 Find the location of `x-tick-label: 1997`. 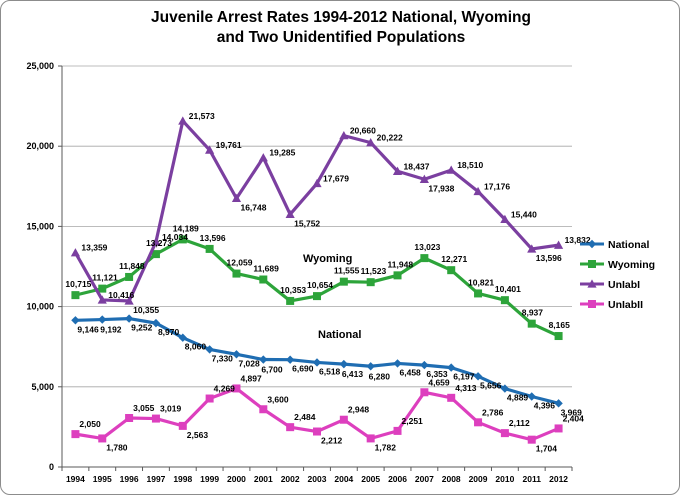

x-tick-label: 1997 is located at coordinates (155, 479).